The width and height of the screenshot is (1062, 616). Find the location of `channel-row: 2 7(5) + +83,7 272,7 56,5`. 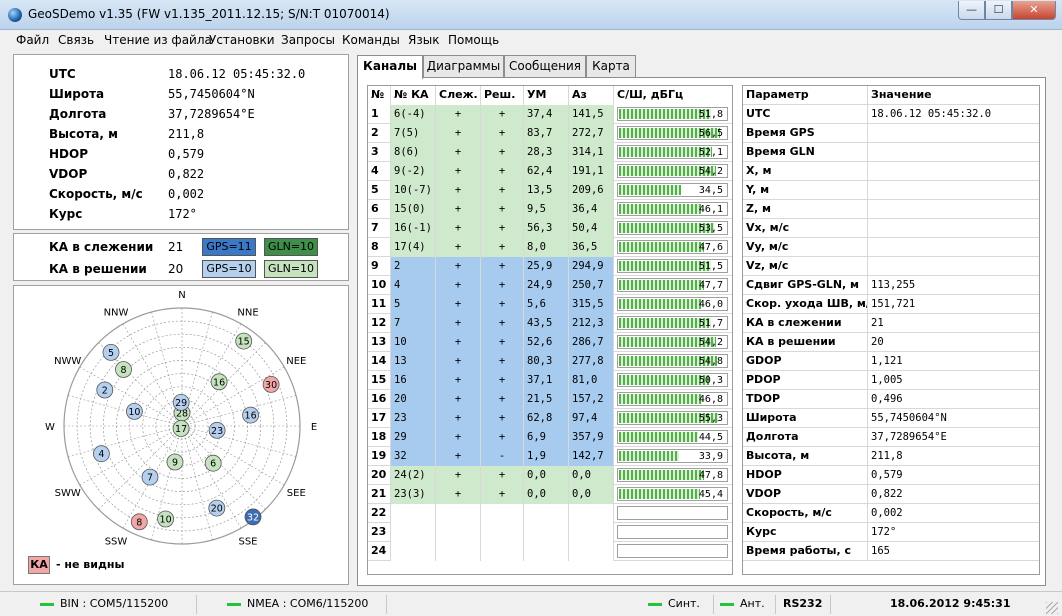

channel-row: 2 7(5) + +83,7 272,7 56,5 is located at coordinates (550, 133).